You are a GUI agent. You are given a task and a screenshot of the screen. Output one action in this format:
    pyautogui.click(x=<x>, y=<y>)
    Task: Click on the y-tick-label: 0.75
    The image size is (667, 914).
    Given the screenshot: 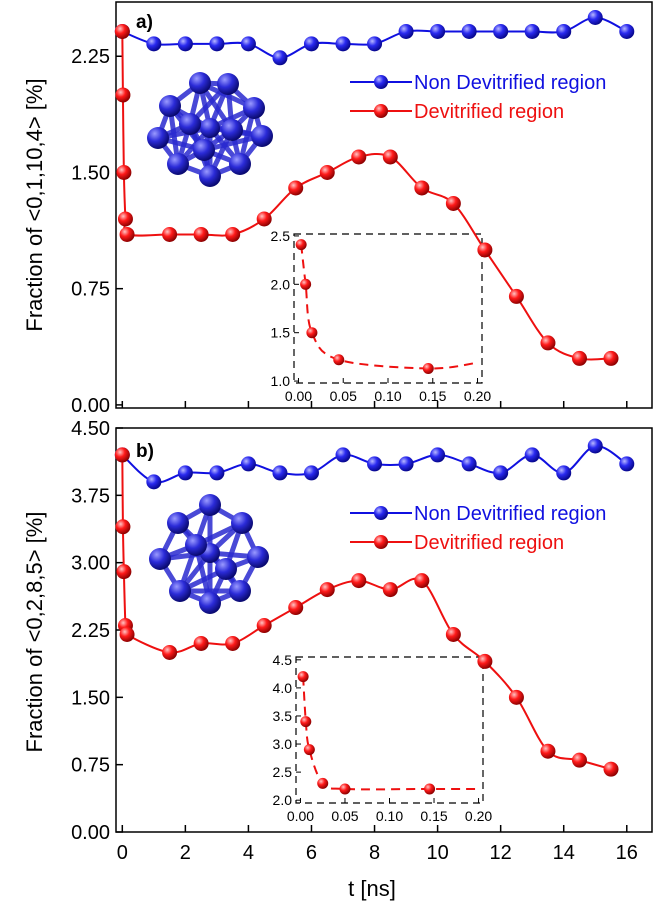 What is the action you would take?
    pyautogui.click(x=90, y=766)
    